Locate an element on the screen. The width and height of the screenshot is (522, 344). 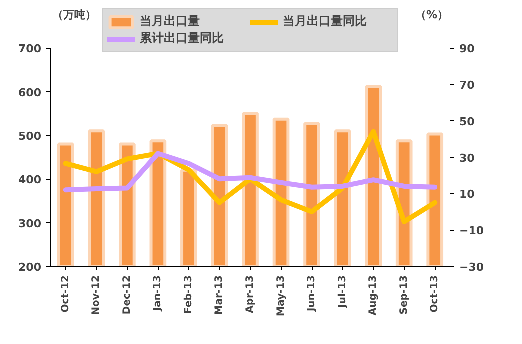
x-tick-label: Oct-12 is located at coordinates (66, 294).